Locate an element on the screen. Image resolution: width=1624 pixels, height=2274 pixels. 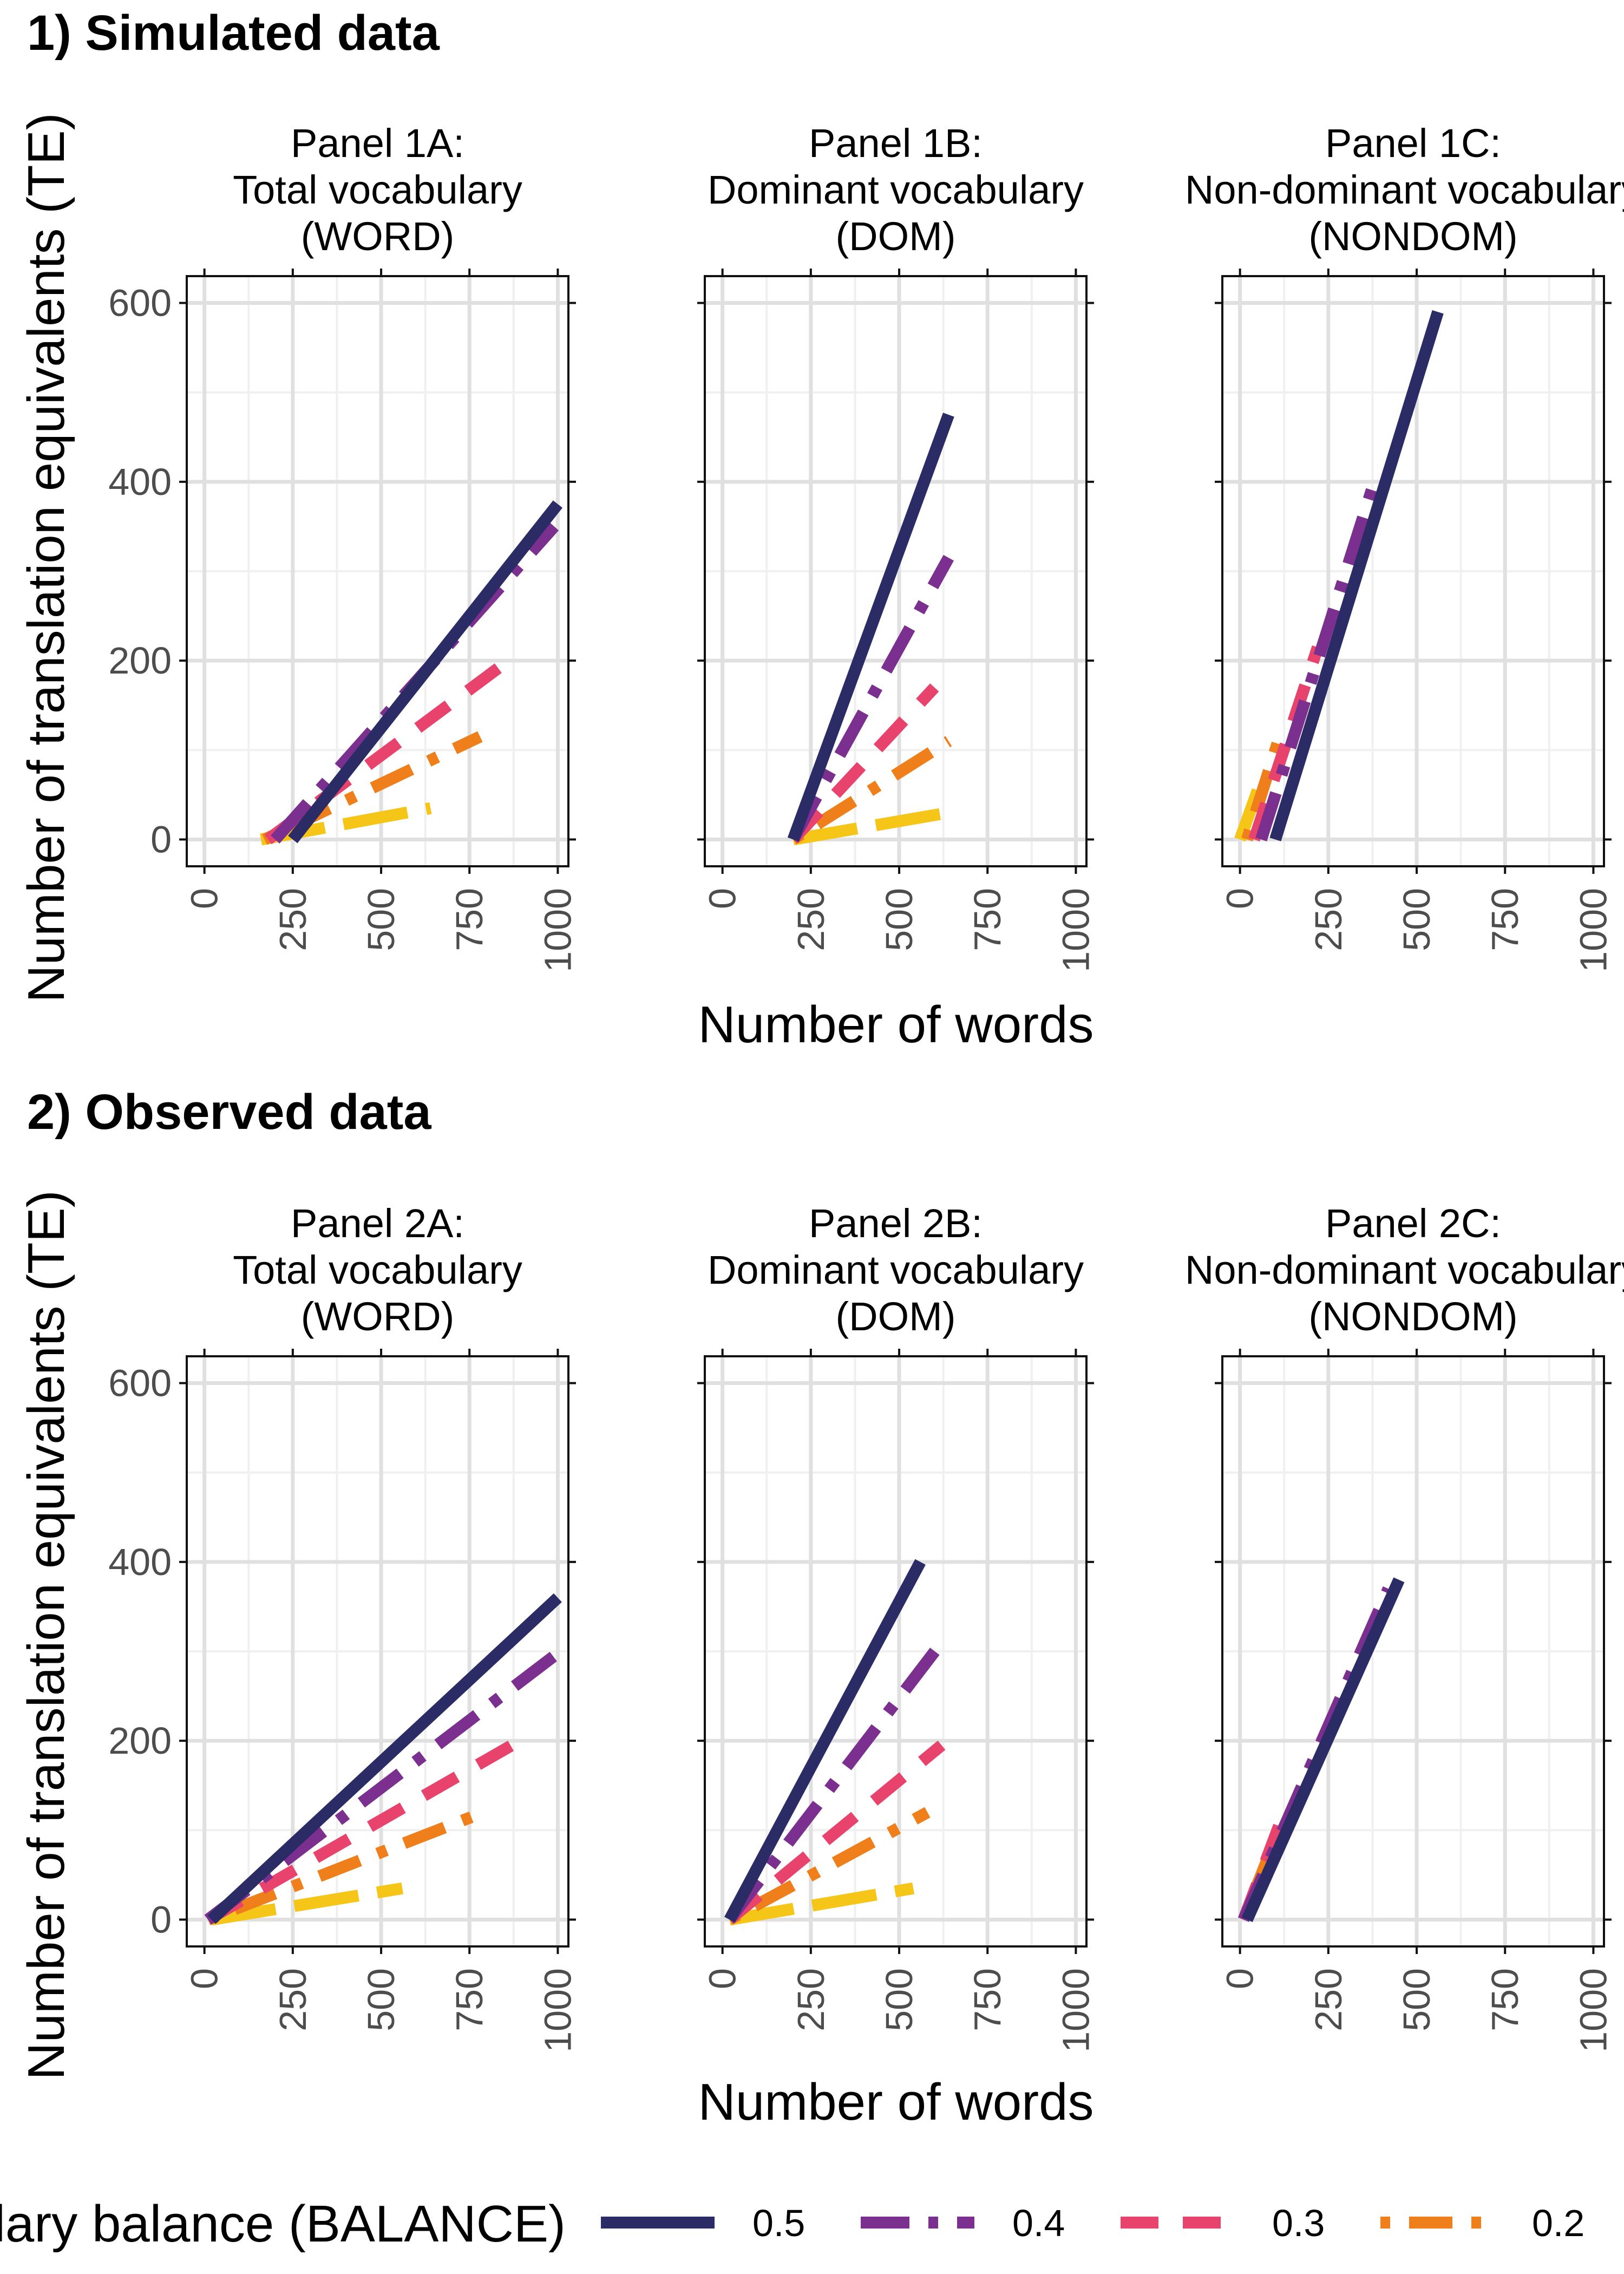
panel-title-0: Panel 1A:Total vocabulary(WORD) is located at coordinates (377, 190).